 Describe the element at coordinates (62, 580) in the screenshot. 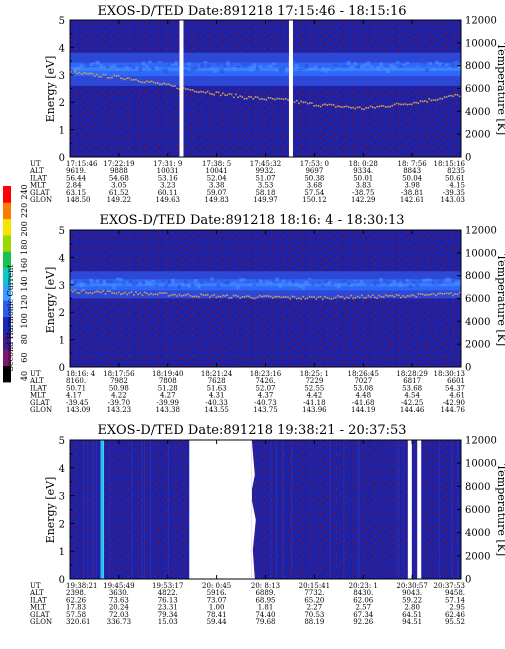

I see `y-tick-label: 0` at that location.